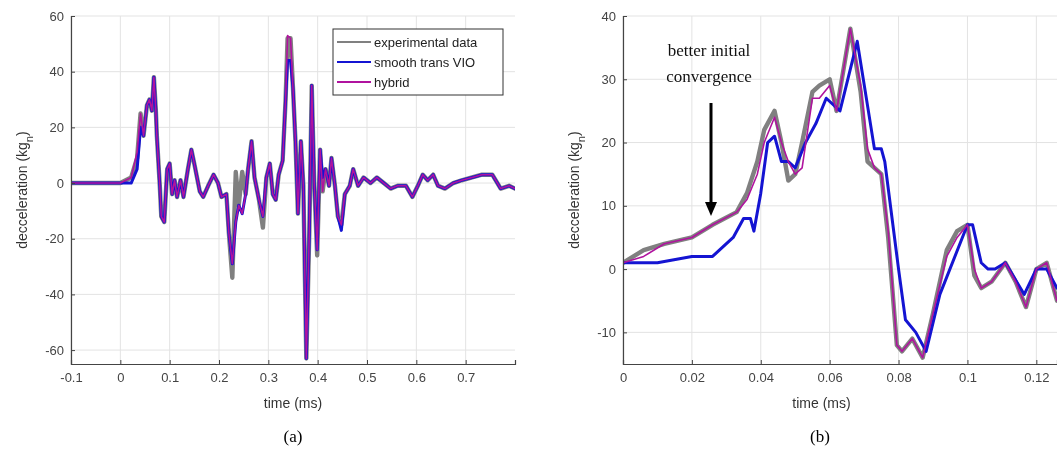  I want to click on x-tick-label: 0.02, so click(692, 378).